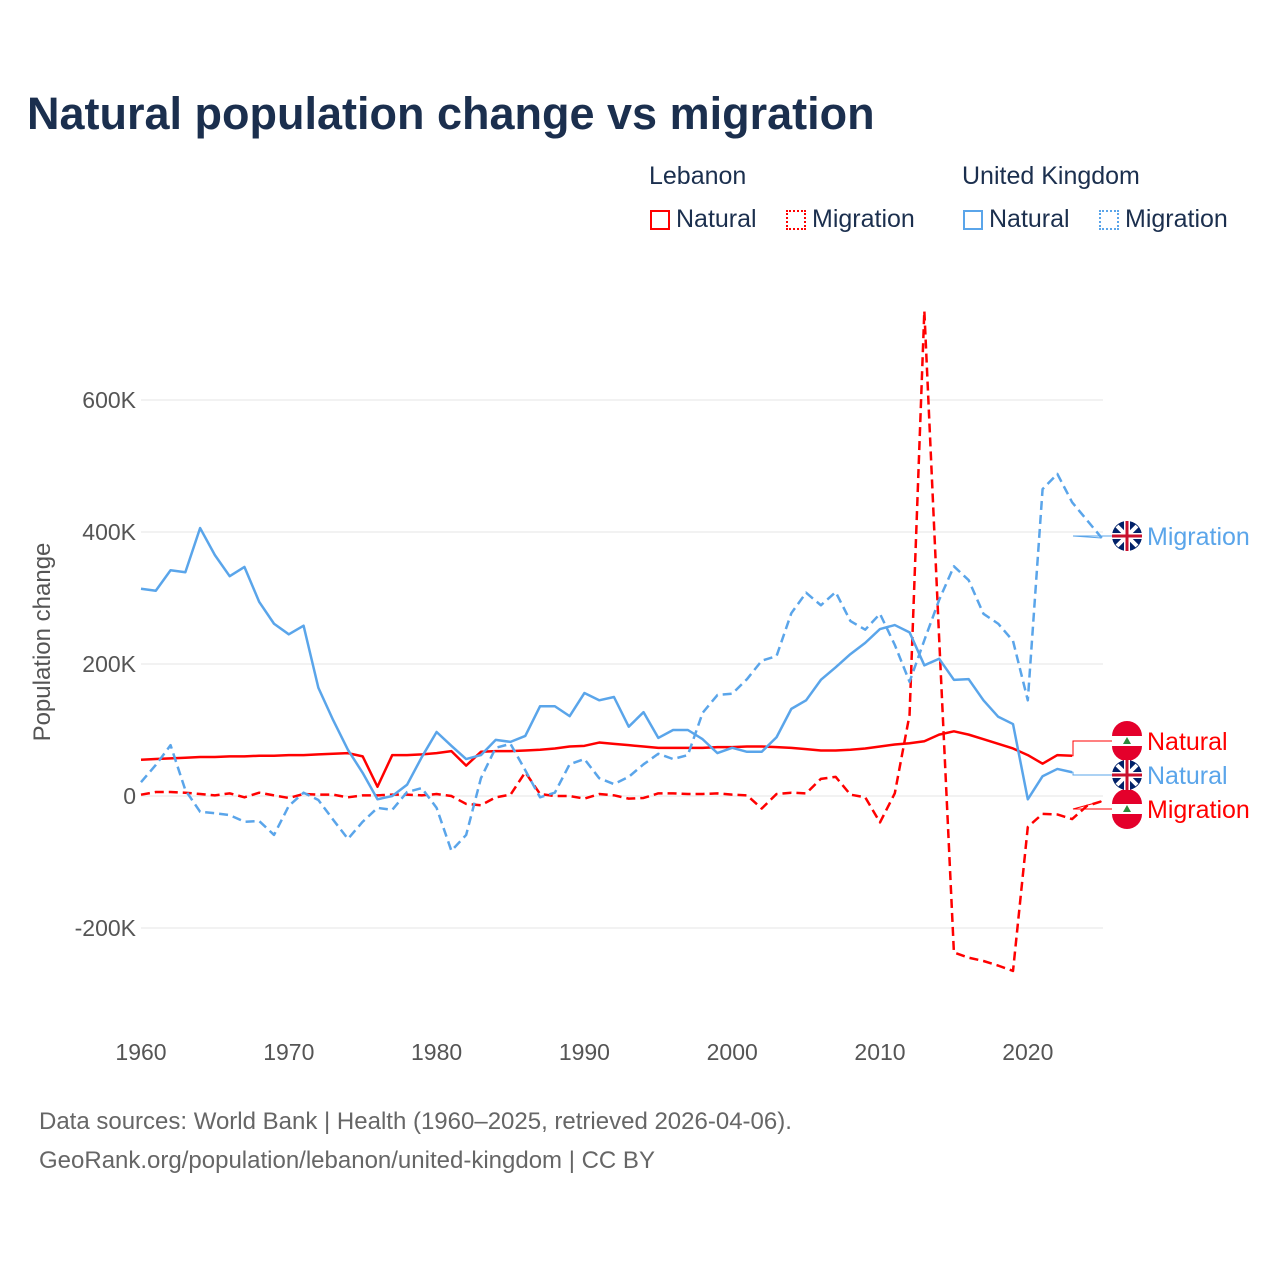 This screenshot has height=1280, width=1280. I want to click on legend-item-uk-natural: Natural, so click(1016, 219).